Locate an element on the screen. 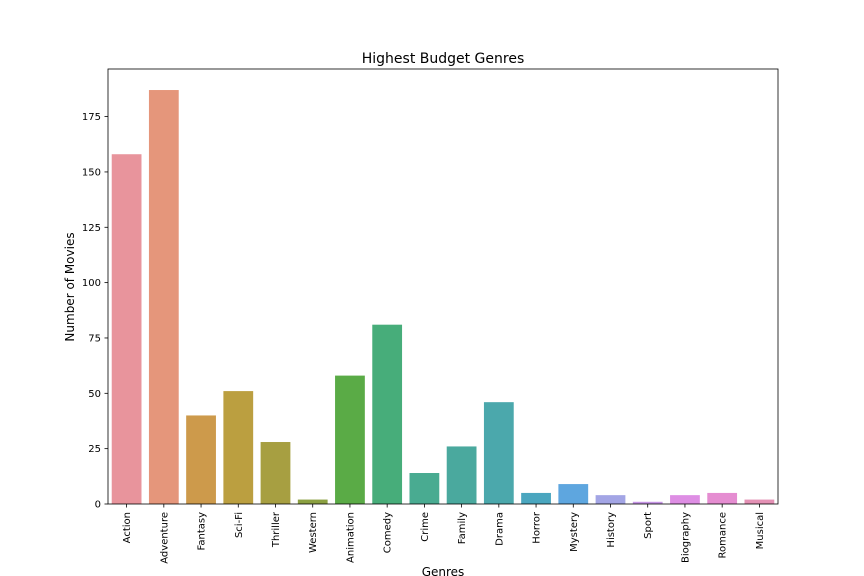 The image size is (864, 576). x-tick-label: Adventure is located at coordinates (164, 538).